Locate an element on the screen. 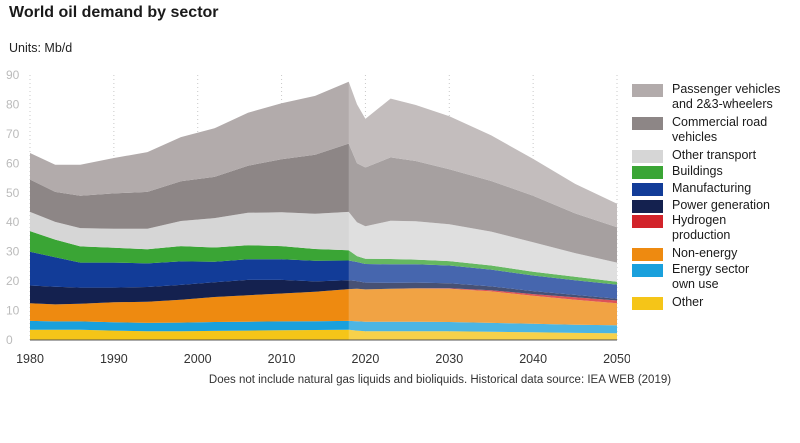  legend-label: Manufacturing is located at coordinates (736, 188).